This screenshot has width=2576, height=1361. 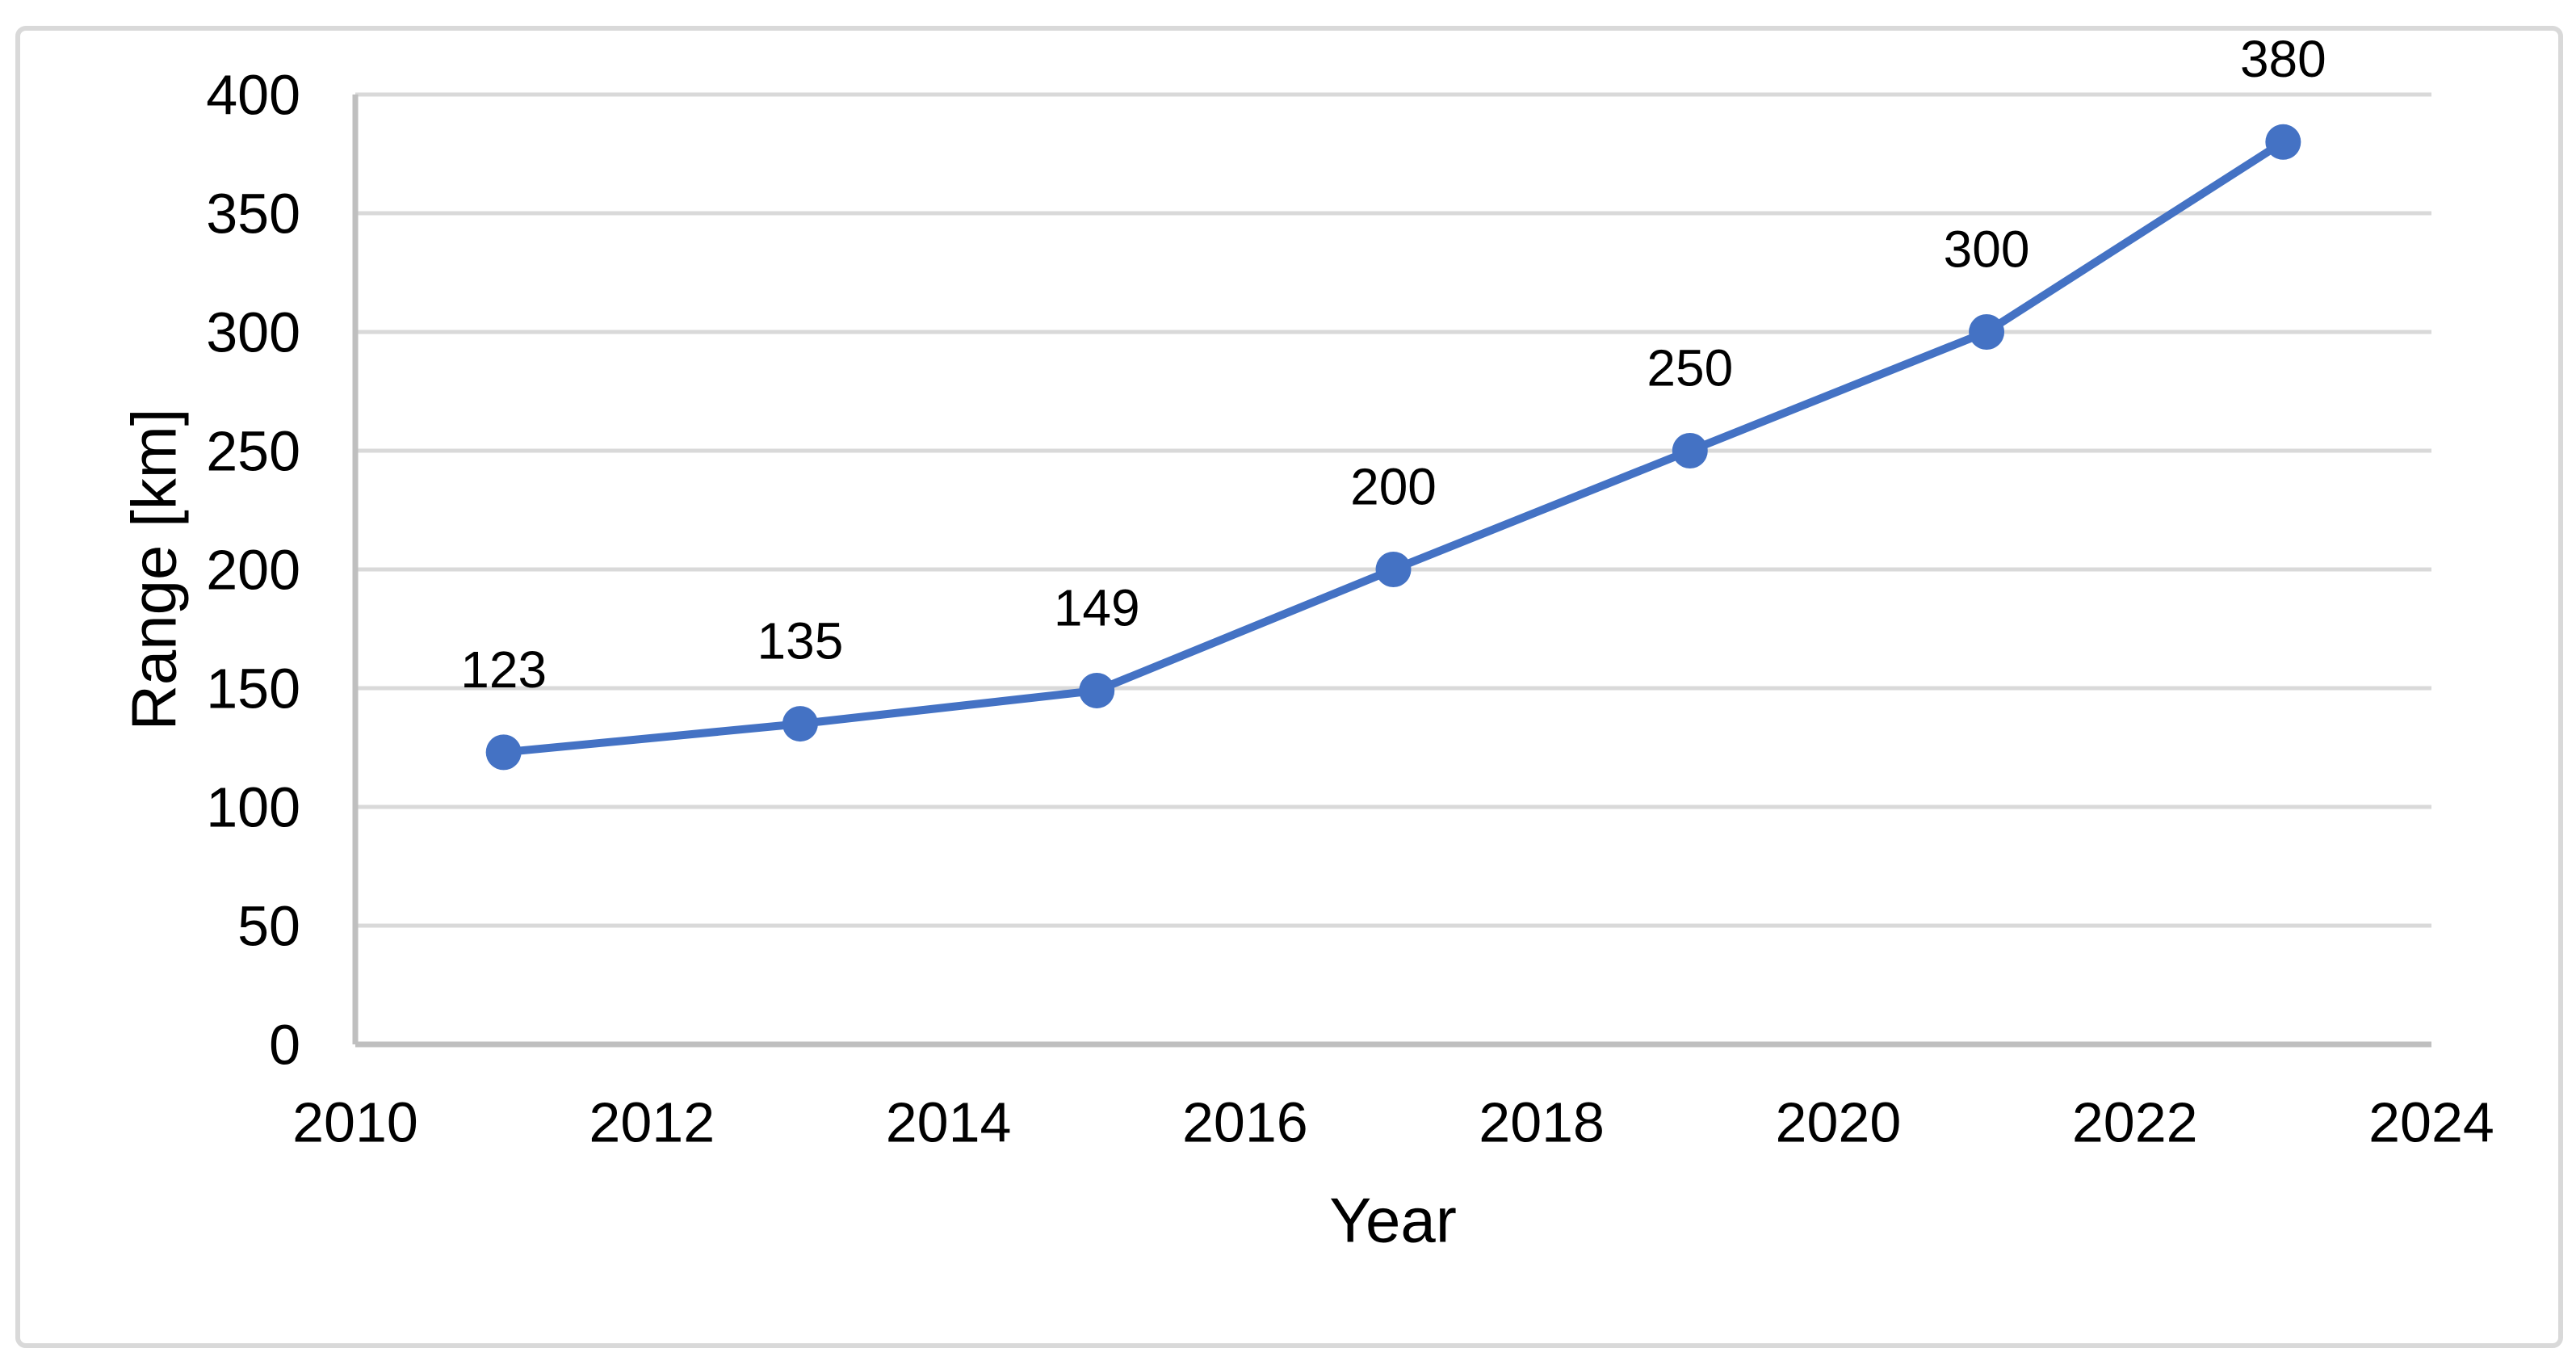 I want to click on x-tick-label: 2012, so click(x=652, y=1123).